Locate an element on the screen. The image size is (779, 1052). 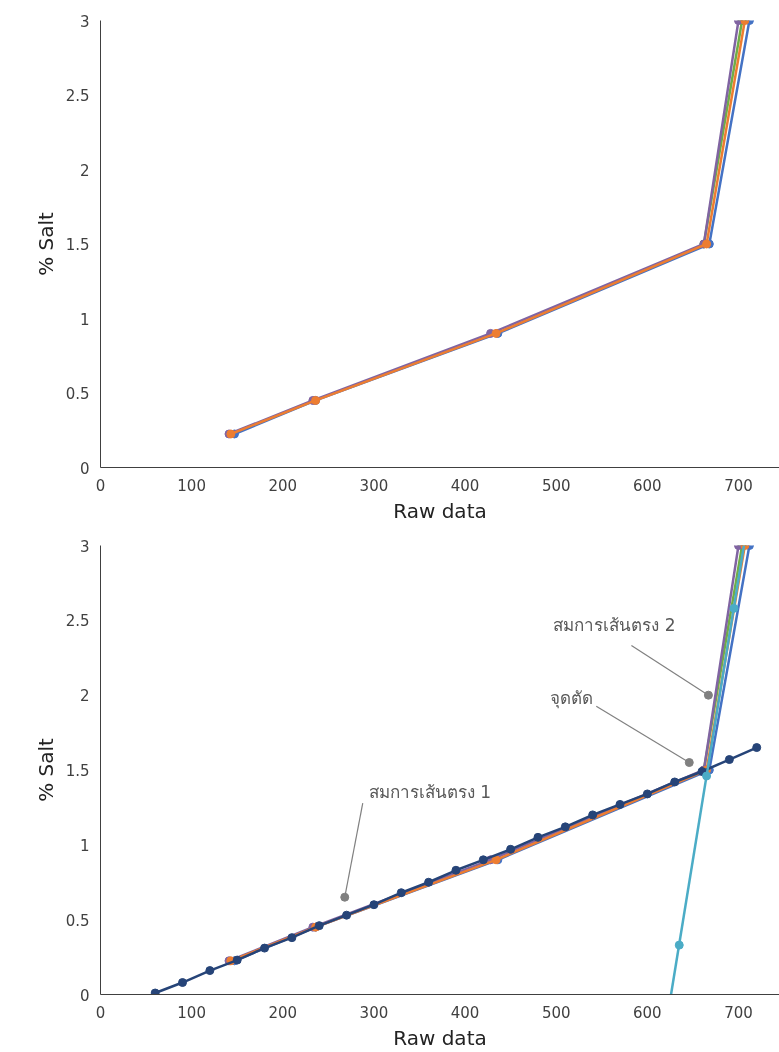
annotation: สมการเส้นตรง 2 is located at coordinates (614, 624).